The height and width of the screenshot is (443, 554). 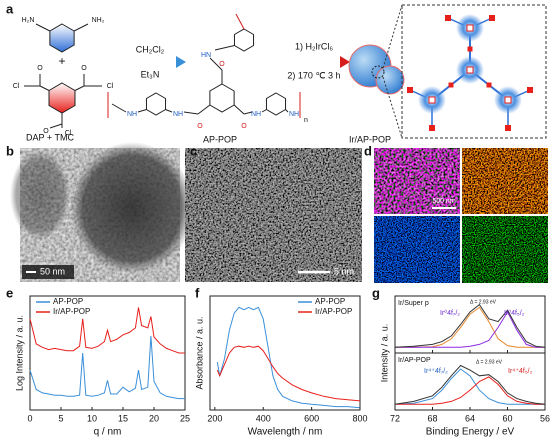 What do you see at coordinates (10, 8) in the screenshot?
I see `panel-label: a` at bounding box center [10, 8].